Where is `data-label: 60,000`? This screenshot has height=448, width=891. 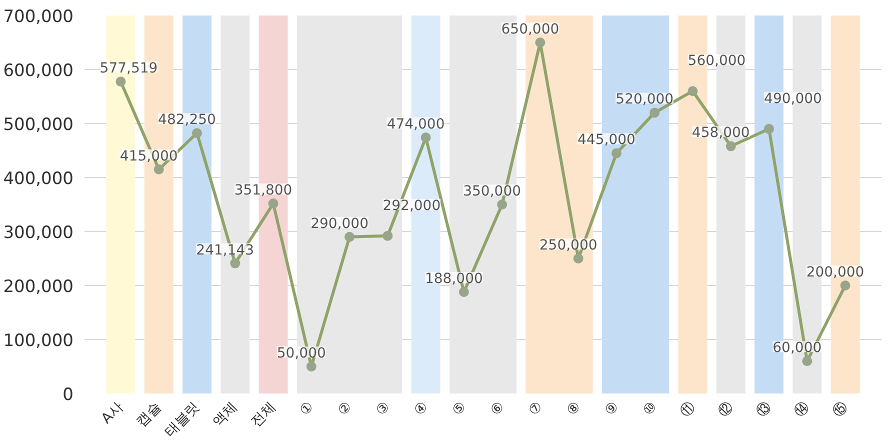 data-label: 60,000 is located at coordinates (797, 348).